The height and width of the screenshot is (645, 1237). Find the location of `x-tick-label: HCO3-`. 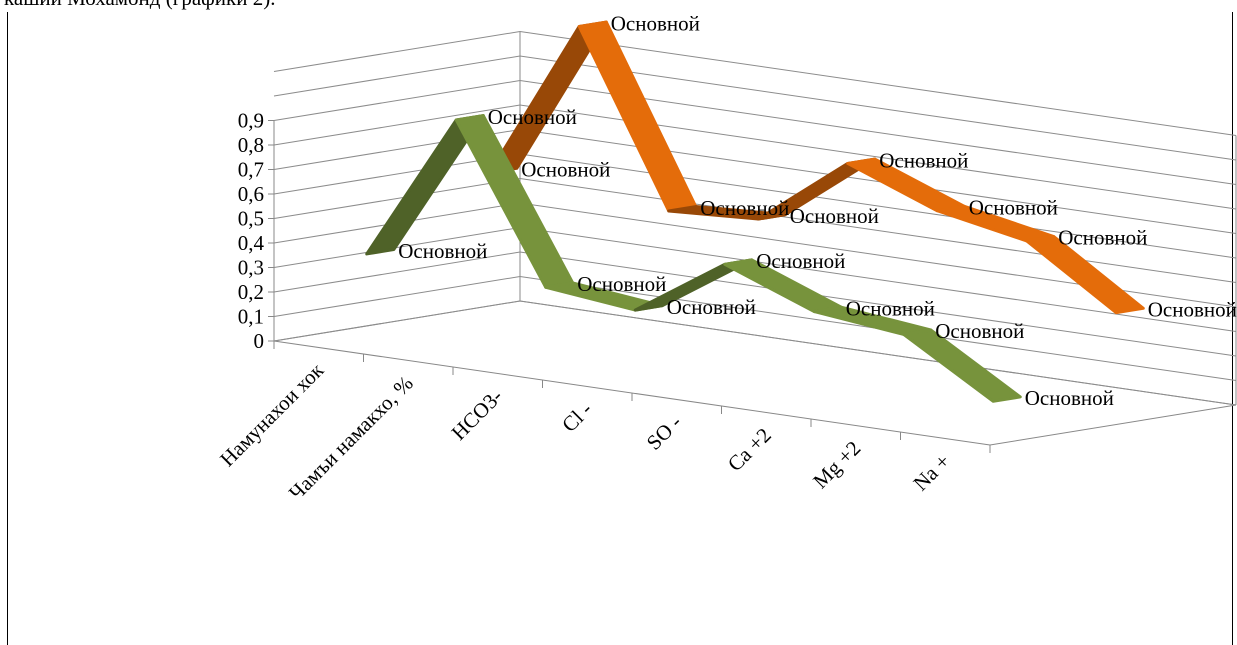

x-tick-label: HCO3- is located at coordinates (477, 414).